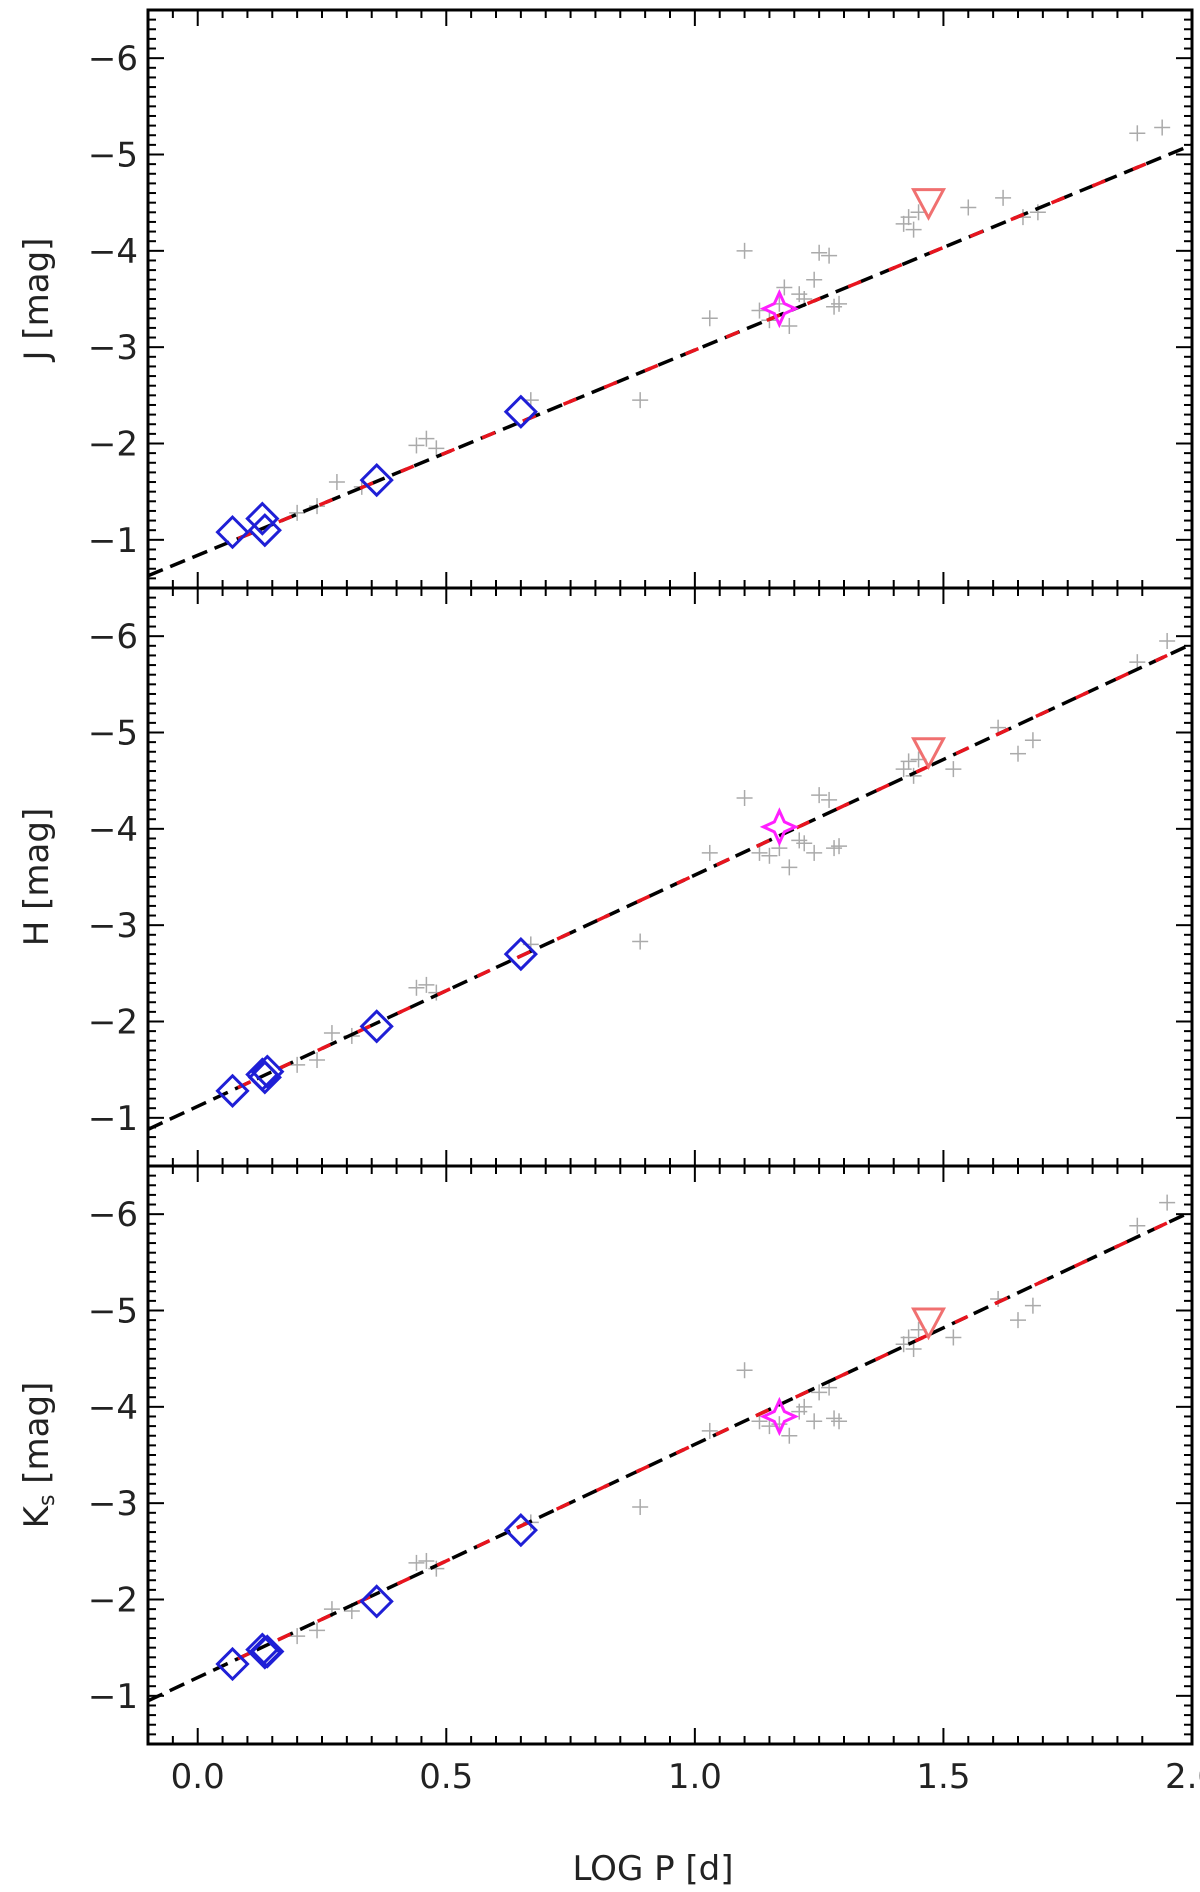 The height and width of the screenshot is (1892, 1200). Describe the element at coordinates (37, 877) in the screenshot. I see `y-axis-title: H [mag]` at that location.